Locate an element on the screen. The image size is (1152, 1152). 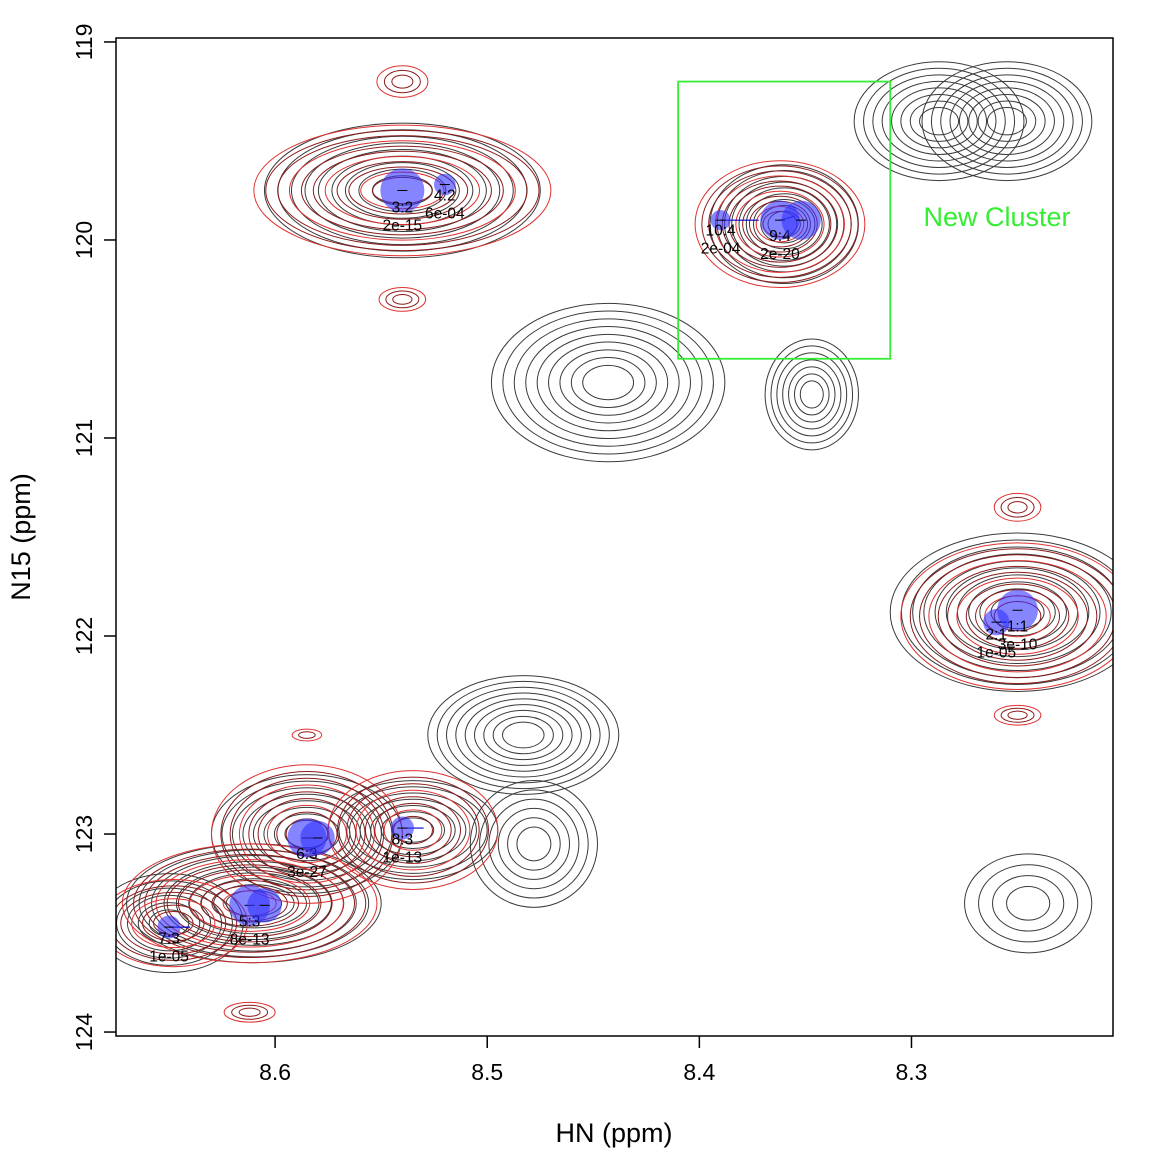
peak-label-6: 2:1 is located at coordinates (997, 634).